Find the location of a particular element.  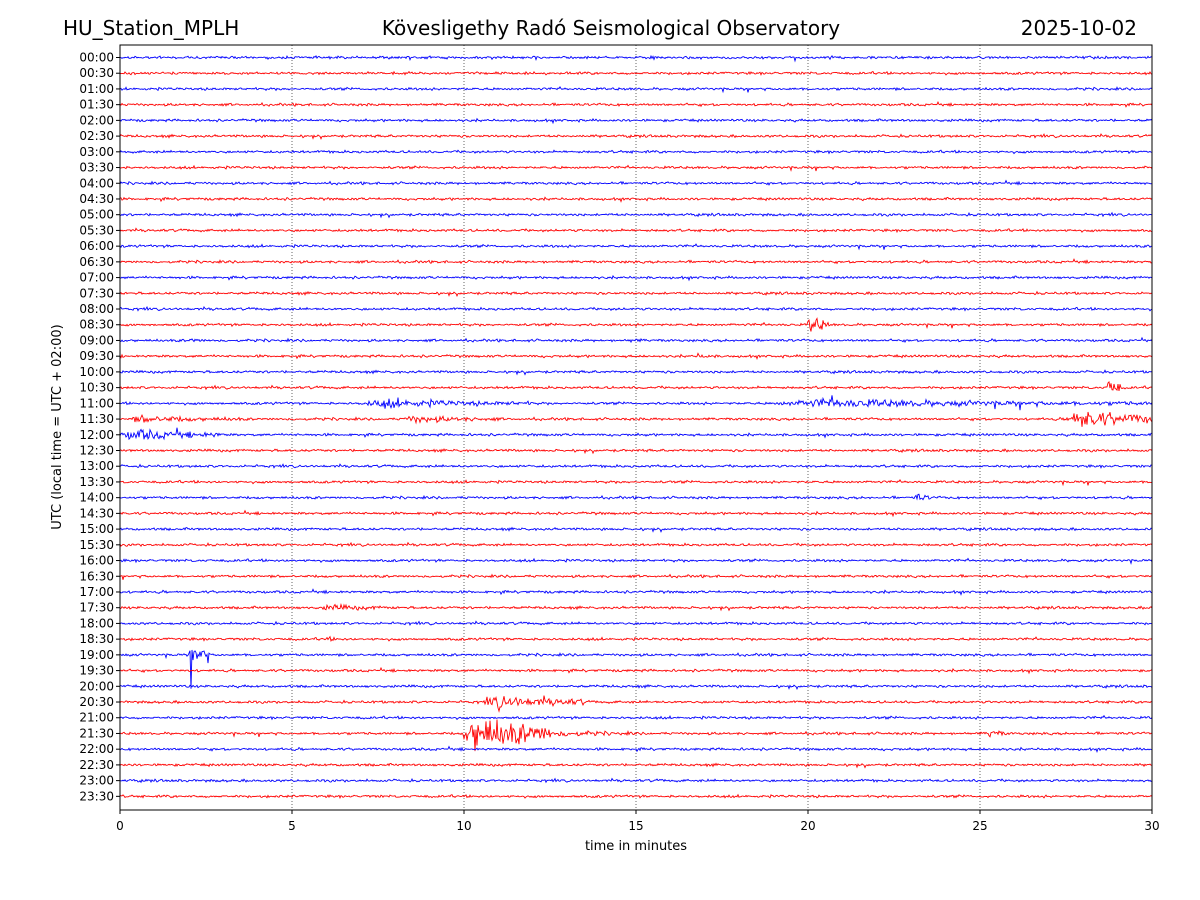

trace-03:00 is located at coordinates (635, 152).